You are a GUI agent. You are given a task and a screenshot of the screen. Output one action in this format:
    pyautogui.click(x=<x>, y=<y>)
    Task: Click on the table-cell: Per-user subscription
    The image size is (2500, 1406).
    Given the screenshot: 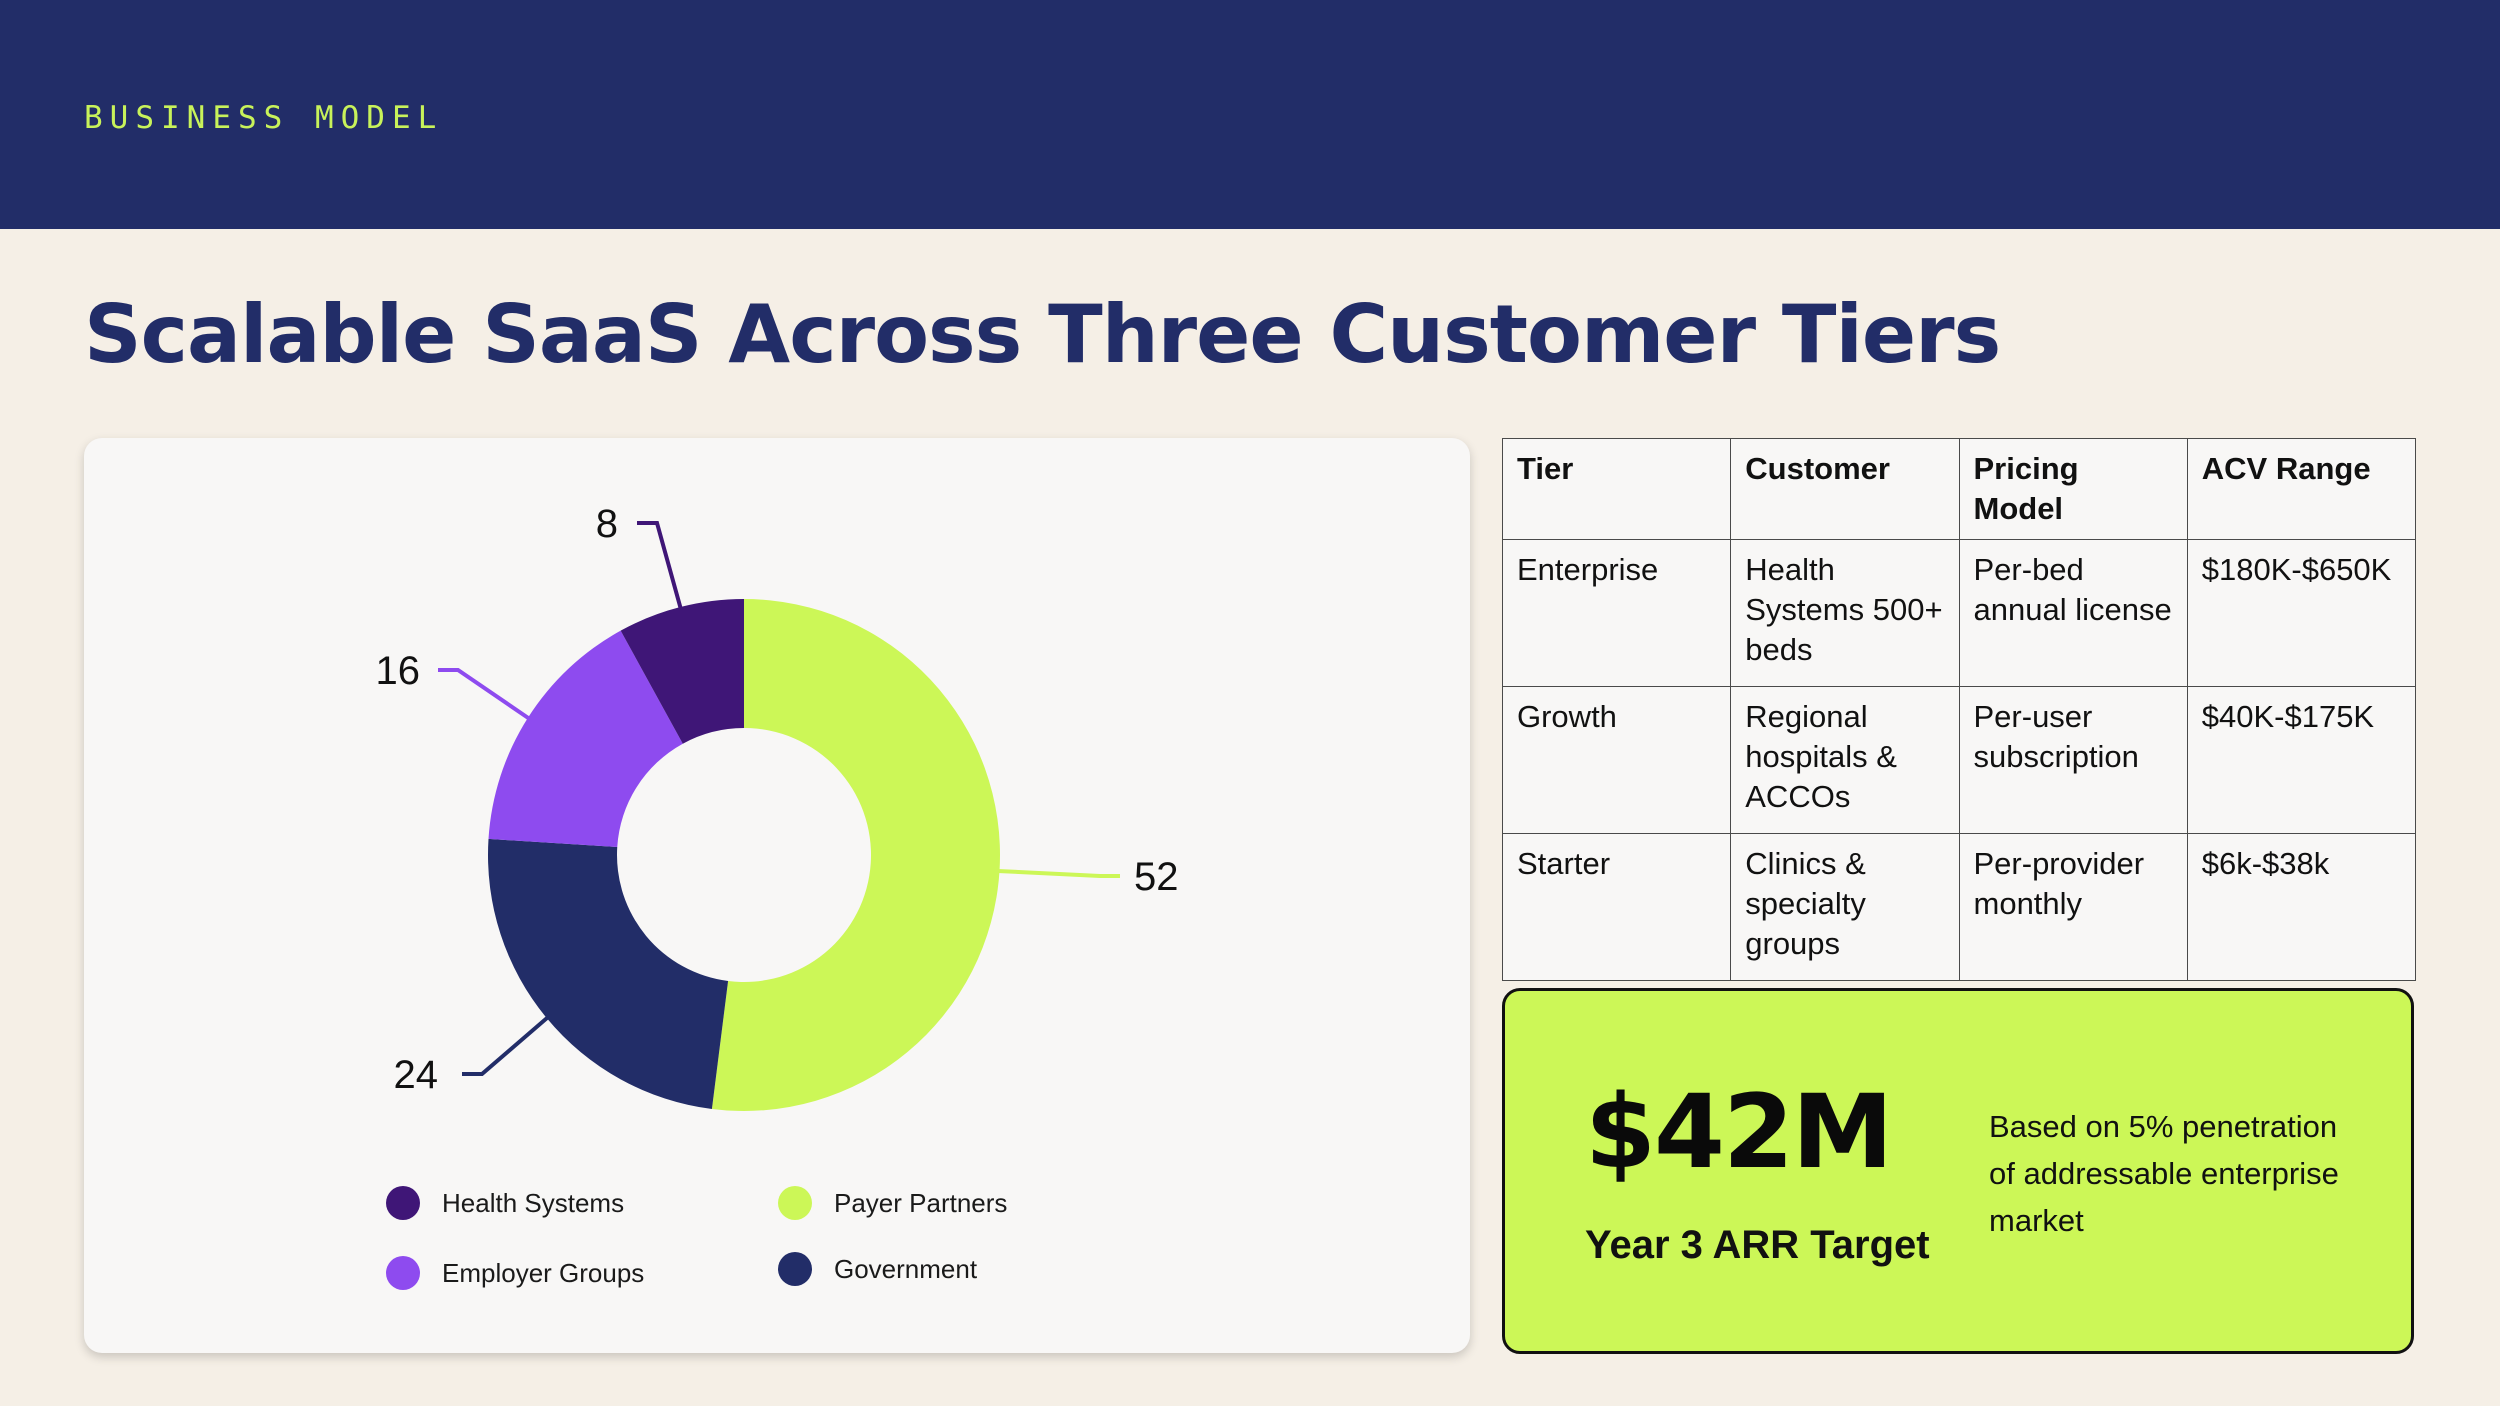 What is the action you would take?
    pyautogui.click(x=2073, y=760)
    